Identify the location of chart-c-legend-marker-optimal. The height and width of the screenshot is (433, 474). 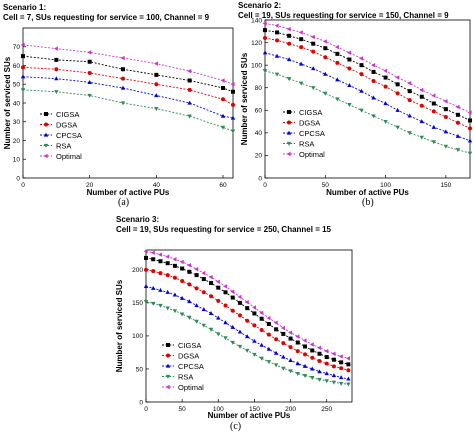
(167, 387).